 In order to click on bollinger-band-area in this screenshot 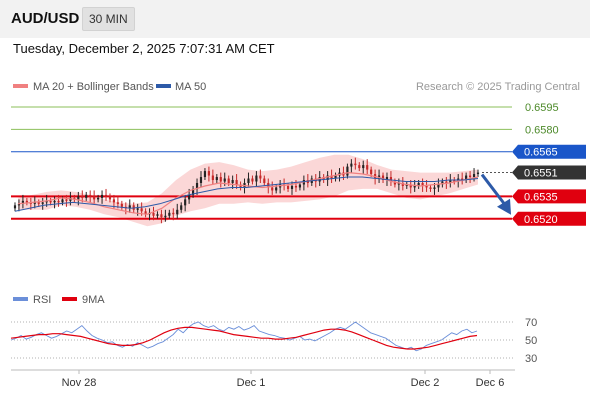, I will do `click(248, 190)`.